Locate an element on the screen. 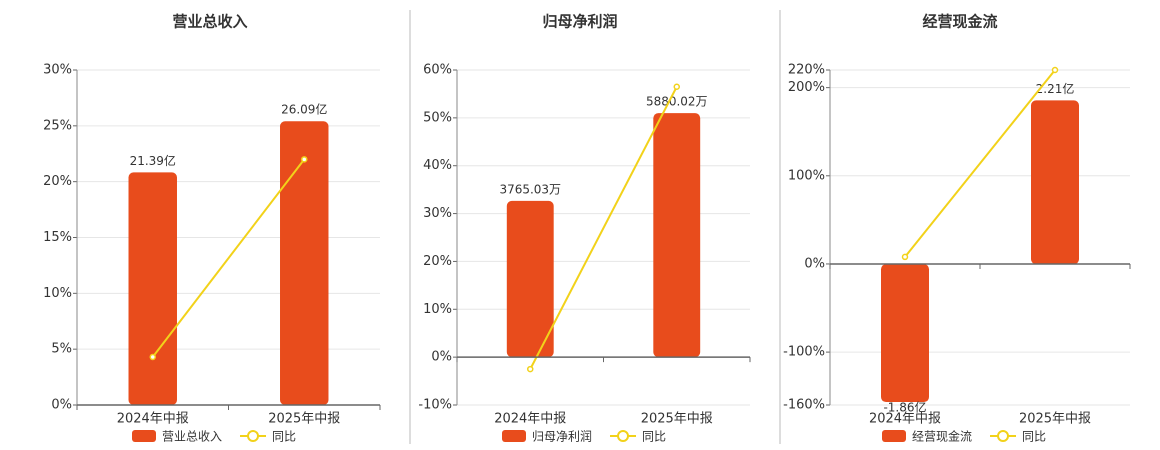 The height and width of the screenshot is (450, 1160). data-label: 3765.03万 is located at coordinates (530, 189).